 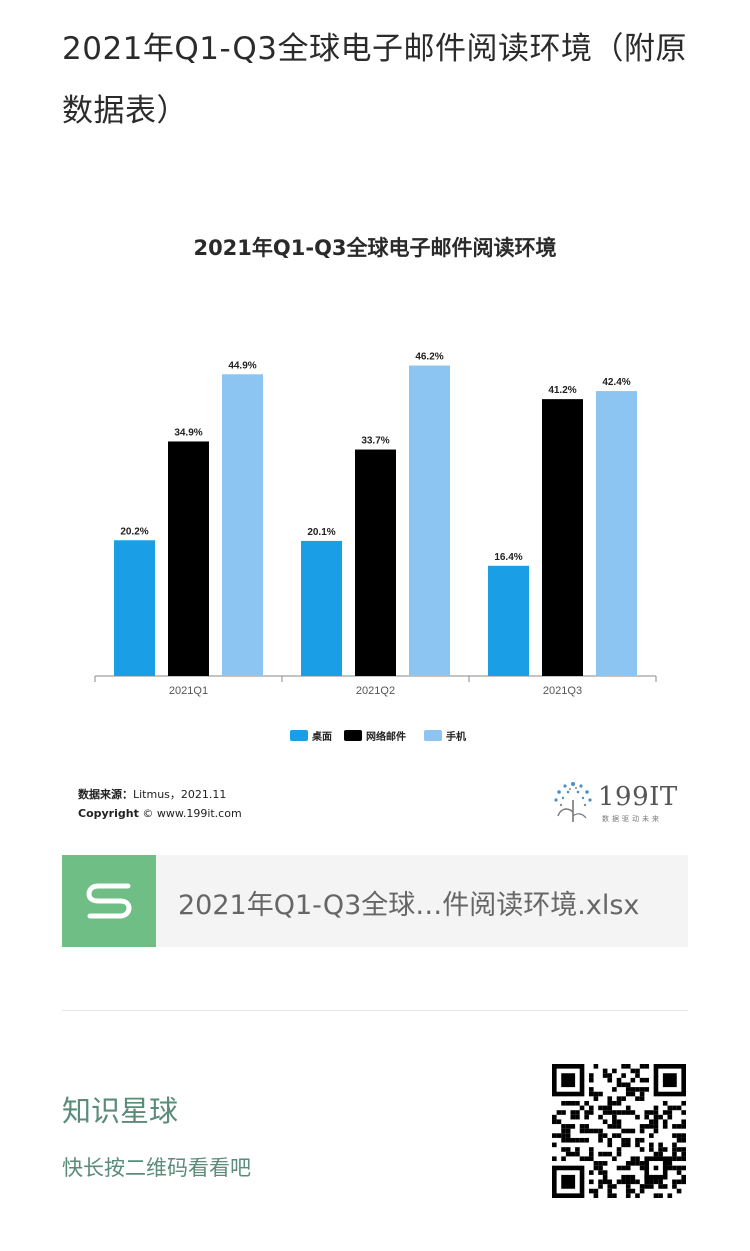 What do you see at coordinates (619, 1131) in the screenshot?
I see `qr-code-icon` at bounding box center [619, 1131].